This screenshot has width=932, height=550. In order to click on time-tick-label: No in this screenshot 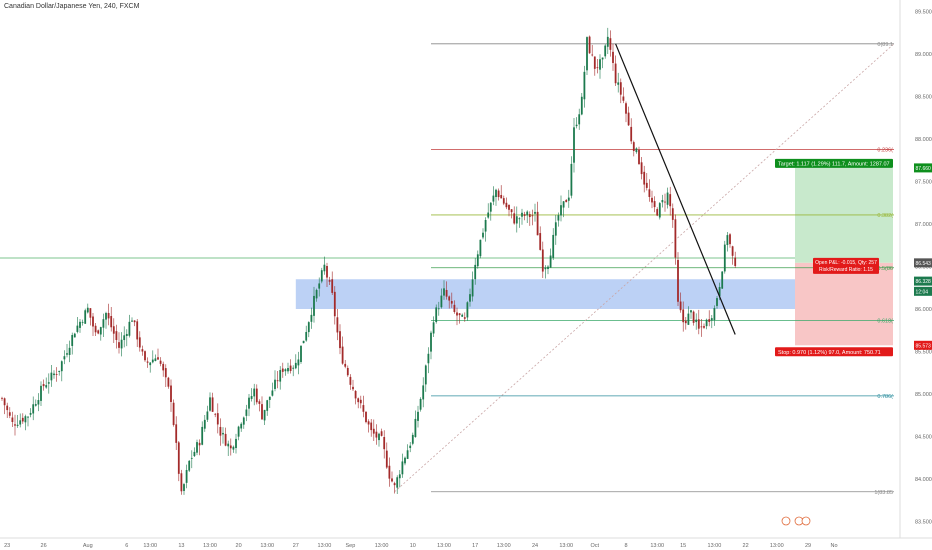, I will do `click(833, 546)`.